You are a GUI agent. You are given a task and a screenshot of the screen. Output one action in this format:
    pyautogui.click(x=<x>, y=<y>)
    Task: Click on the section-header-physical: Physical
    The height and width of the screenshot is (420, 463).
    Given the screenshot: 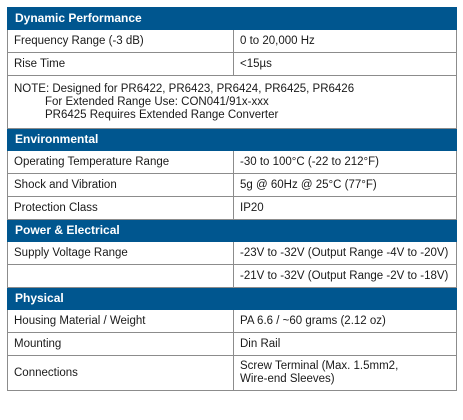 What is the action you would take?
    pyautogui.click(x=232, y=298)
    